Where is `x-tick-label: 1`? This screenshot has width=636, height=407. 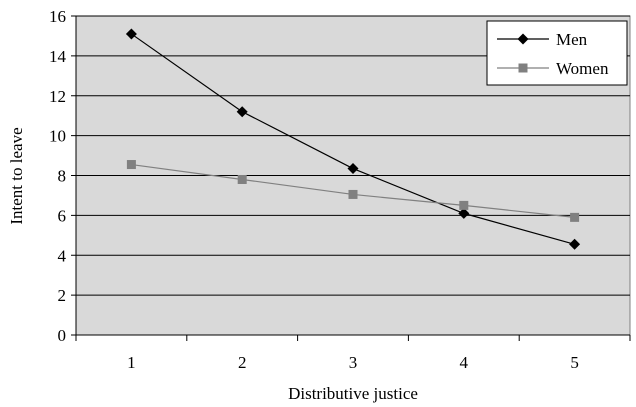 x-tick-label: 1 is located at coordinates (131, 362).